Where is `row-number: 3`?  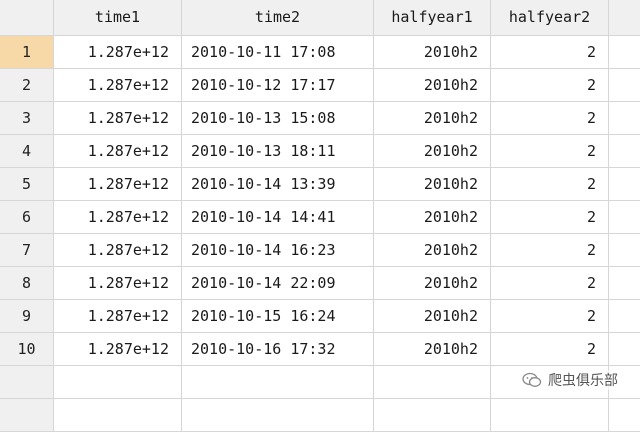
row-number: 3 is located at coordinates (27, 118).